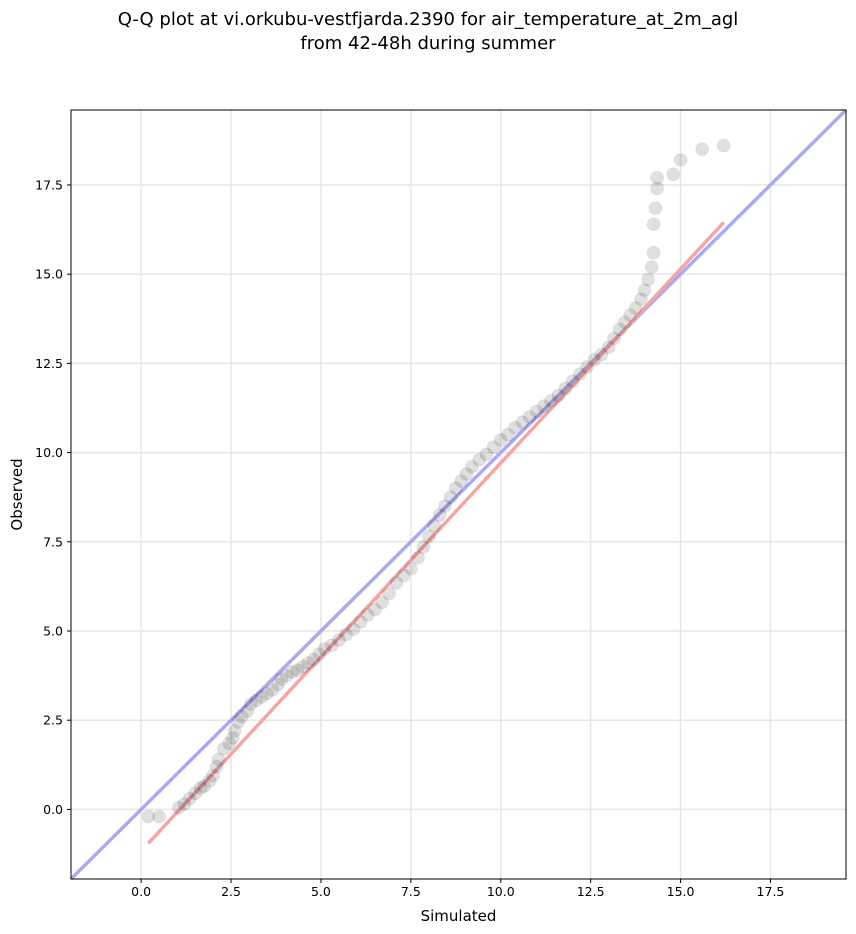 The image size is (856, 934). Describe the element at coordinates (53, 541) in the screenshot. I see `y-tick-label: 7.5` at that location.